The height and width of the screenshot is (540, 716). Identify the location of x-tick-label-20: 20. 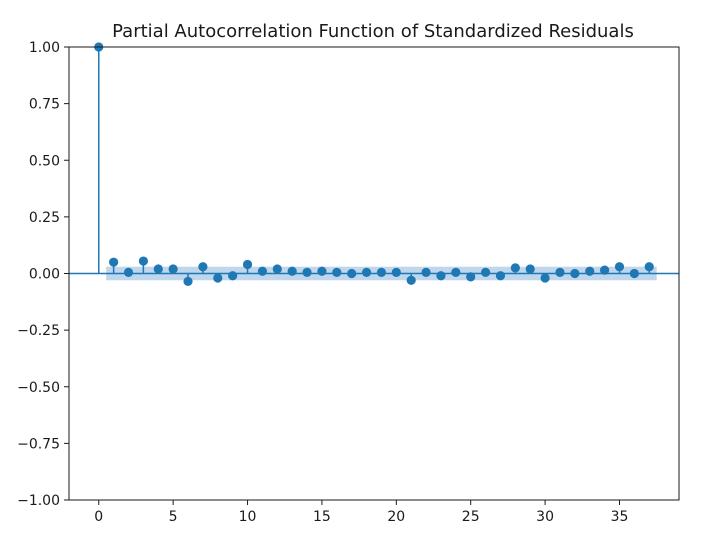
(396, 517).